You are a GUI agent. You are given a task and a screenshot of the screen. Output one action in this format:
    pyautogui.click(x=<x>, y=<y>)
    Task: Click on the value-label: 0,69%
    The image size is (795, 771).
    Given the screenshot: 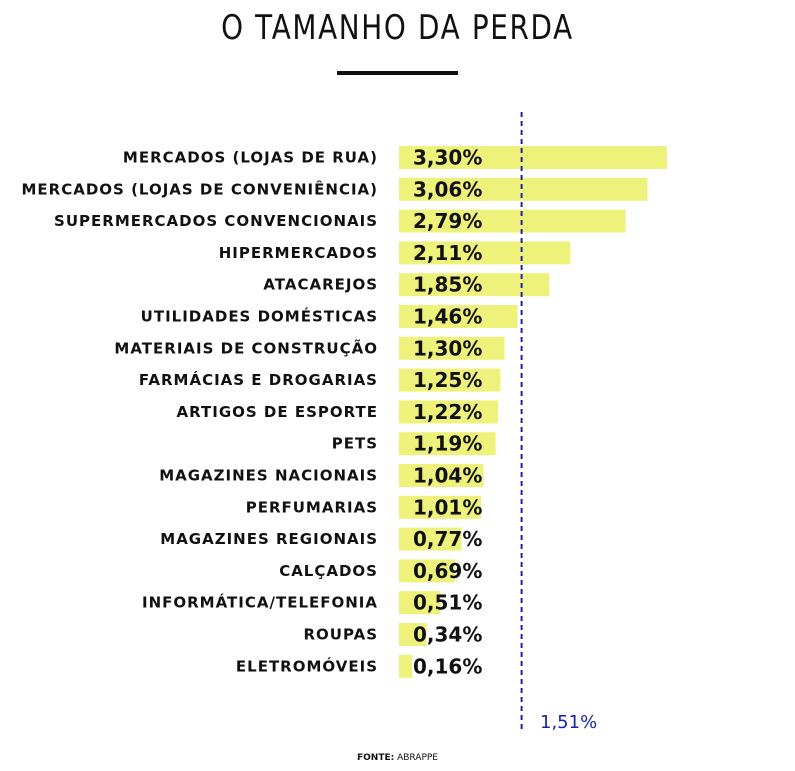 What is the action you would take?
    pyautogui.click(x=447, y=571)
    